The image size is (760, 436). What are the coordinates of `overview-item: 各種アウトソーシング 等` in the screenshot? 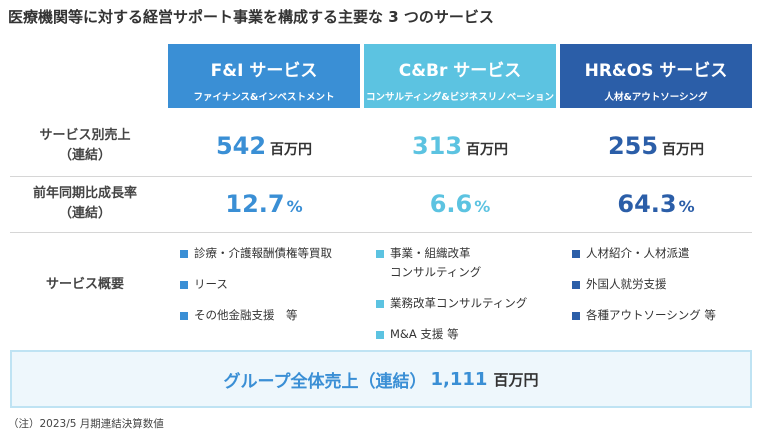 It's located at (662, 315).